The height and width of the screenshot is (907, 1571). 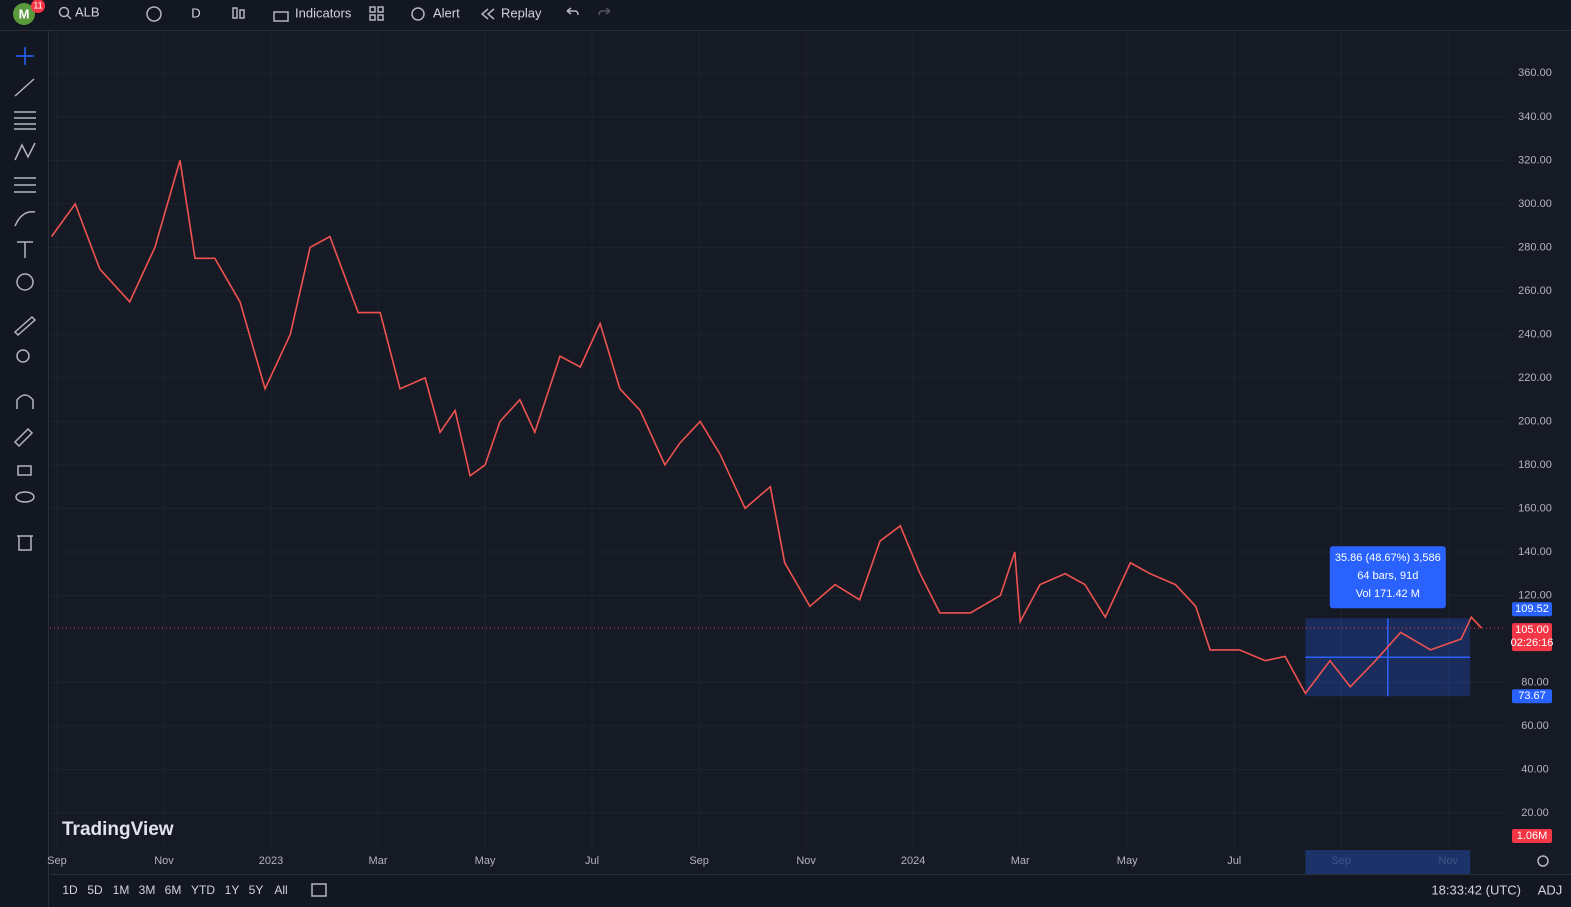 I want to click on goto-date-icon, so click(x=319, y=890).